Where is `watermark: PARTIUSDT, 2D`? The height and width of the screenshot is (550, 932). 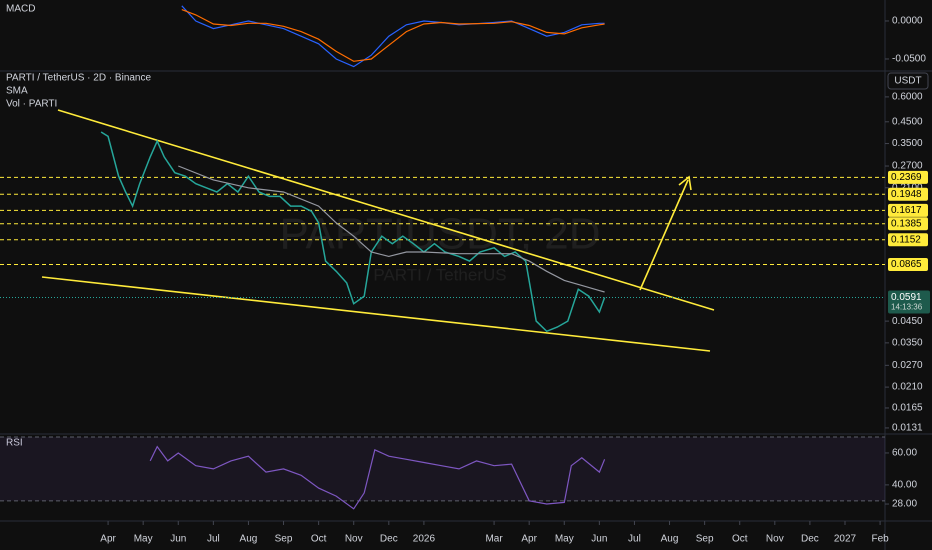
watermark: PARTIUSDT, 2D is located at coordinates (439, 234).